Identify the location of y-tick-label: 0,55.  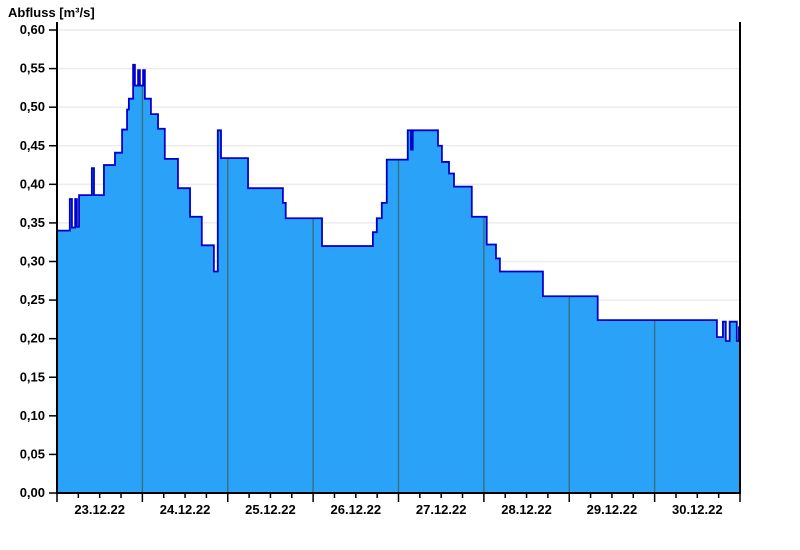
(32, 68).